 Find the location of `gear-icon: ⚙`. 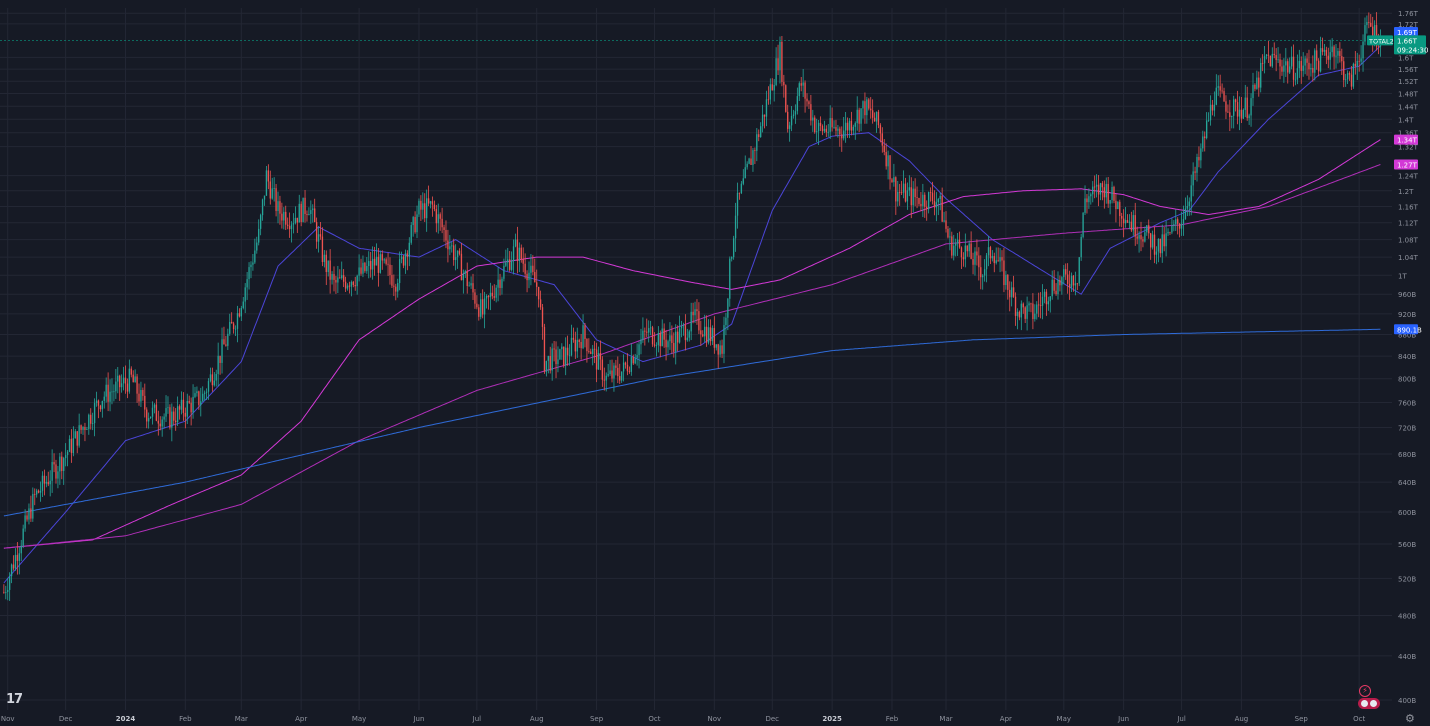

gear-icon: ⚙ is located at coordinates (1410, 718).